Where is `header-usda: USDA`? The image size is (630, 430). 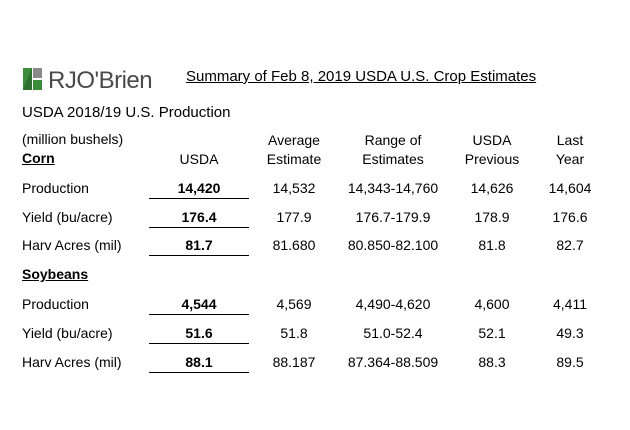 header-usda: USDA is located at coordinates (199, 159).